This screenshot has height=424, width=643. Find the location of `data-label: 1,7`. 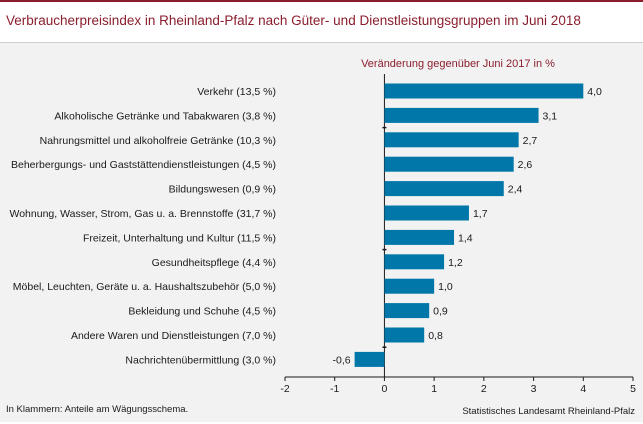

data-label: 1,7 is located at coordinates (480, 214).